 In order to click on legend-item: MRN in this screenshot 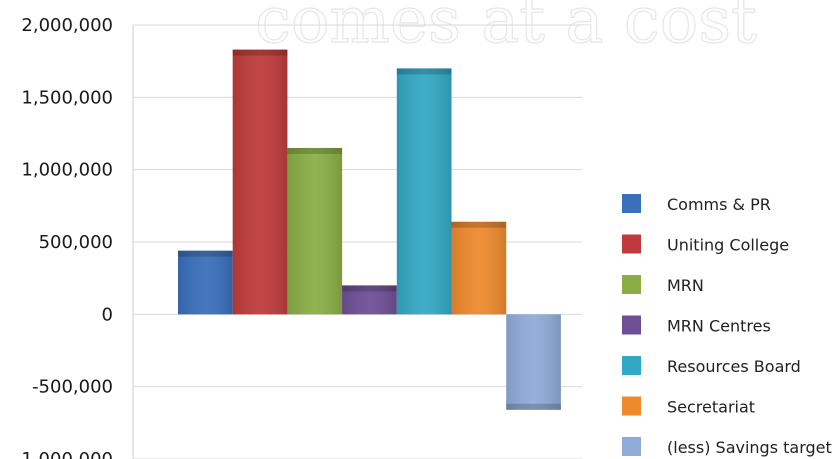, I will do `click(663, 285)`.